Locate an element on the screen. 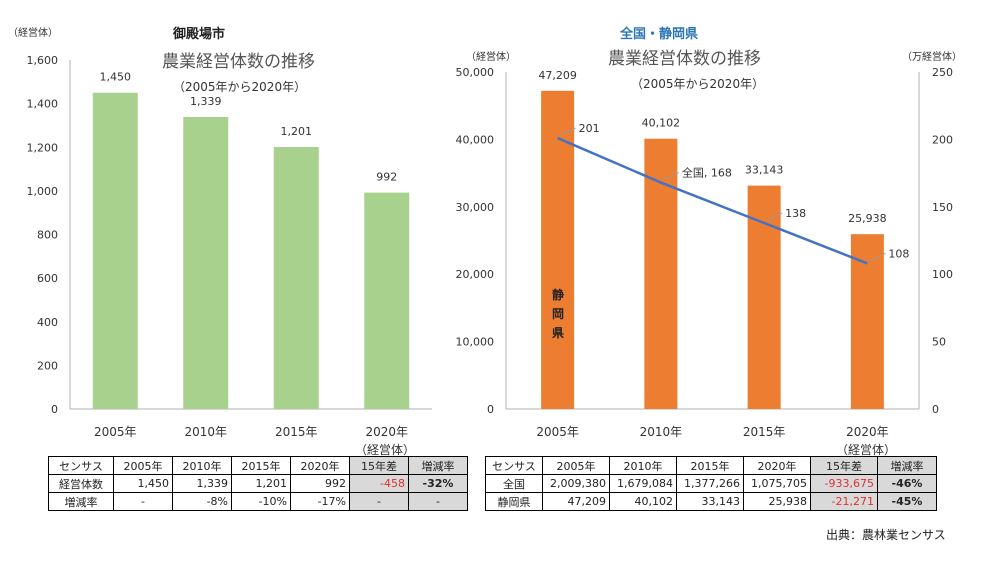 This screenshot has width=988, height=562. left-x-tick-label: 2015年 is located at coordinates (296, 432).